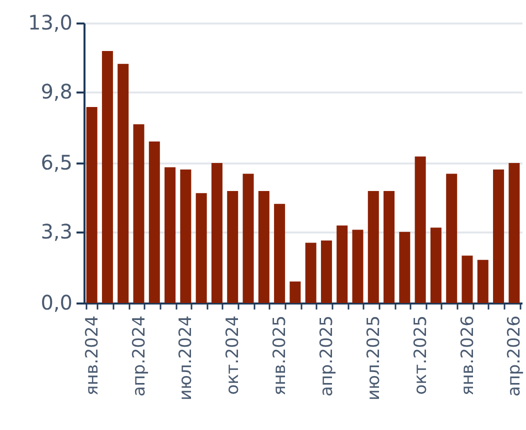 This screenshot has height=430, width=526. I want to click on y-tick-label: 0,0, so click(56, 302).